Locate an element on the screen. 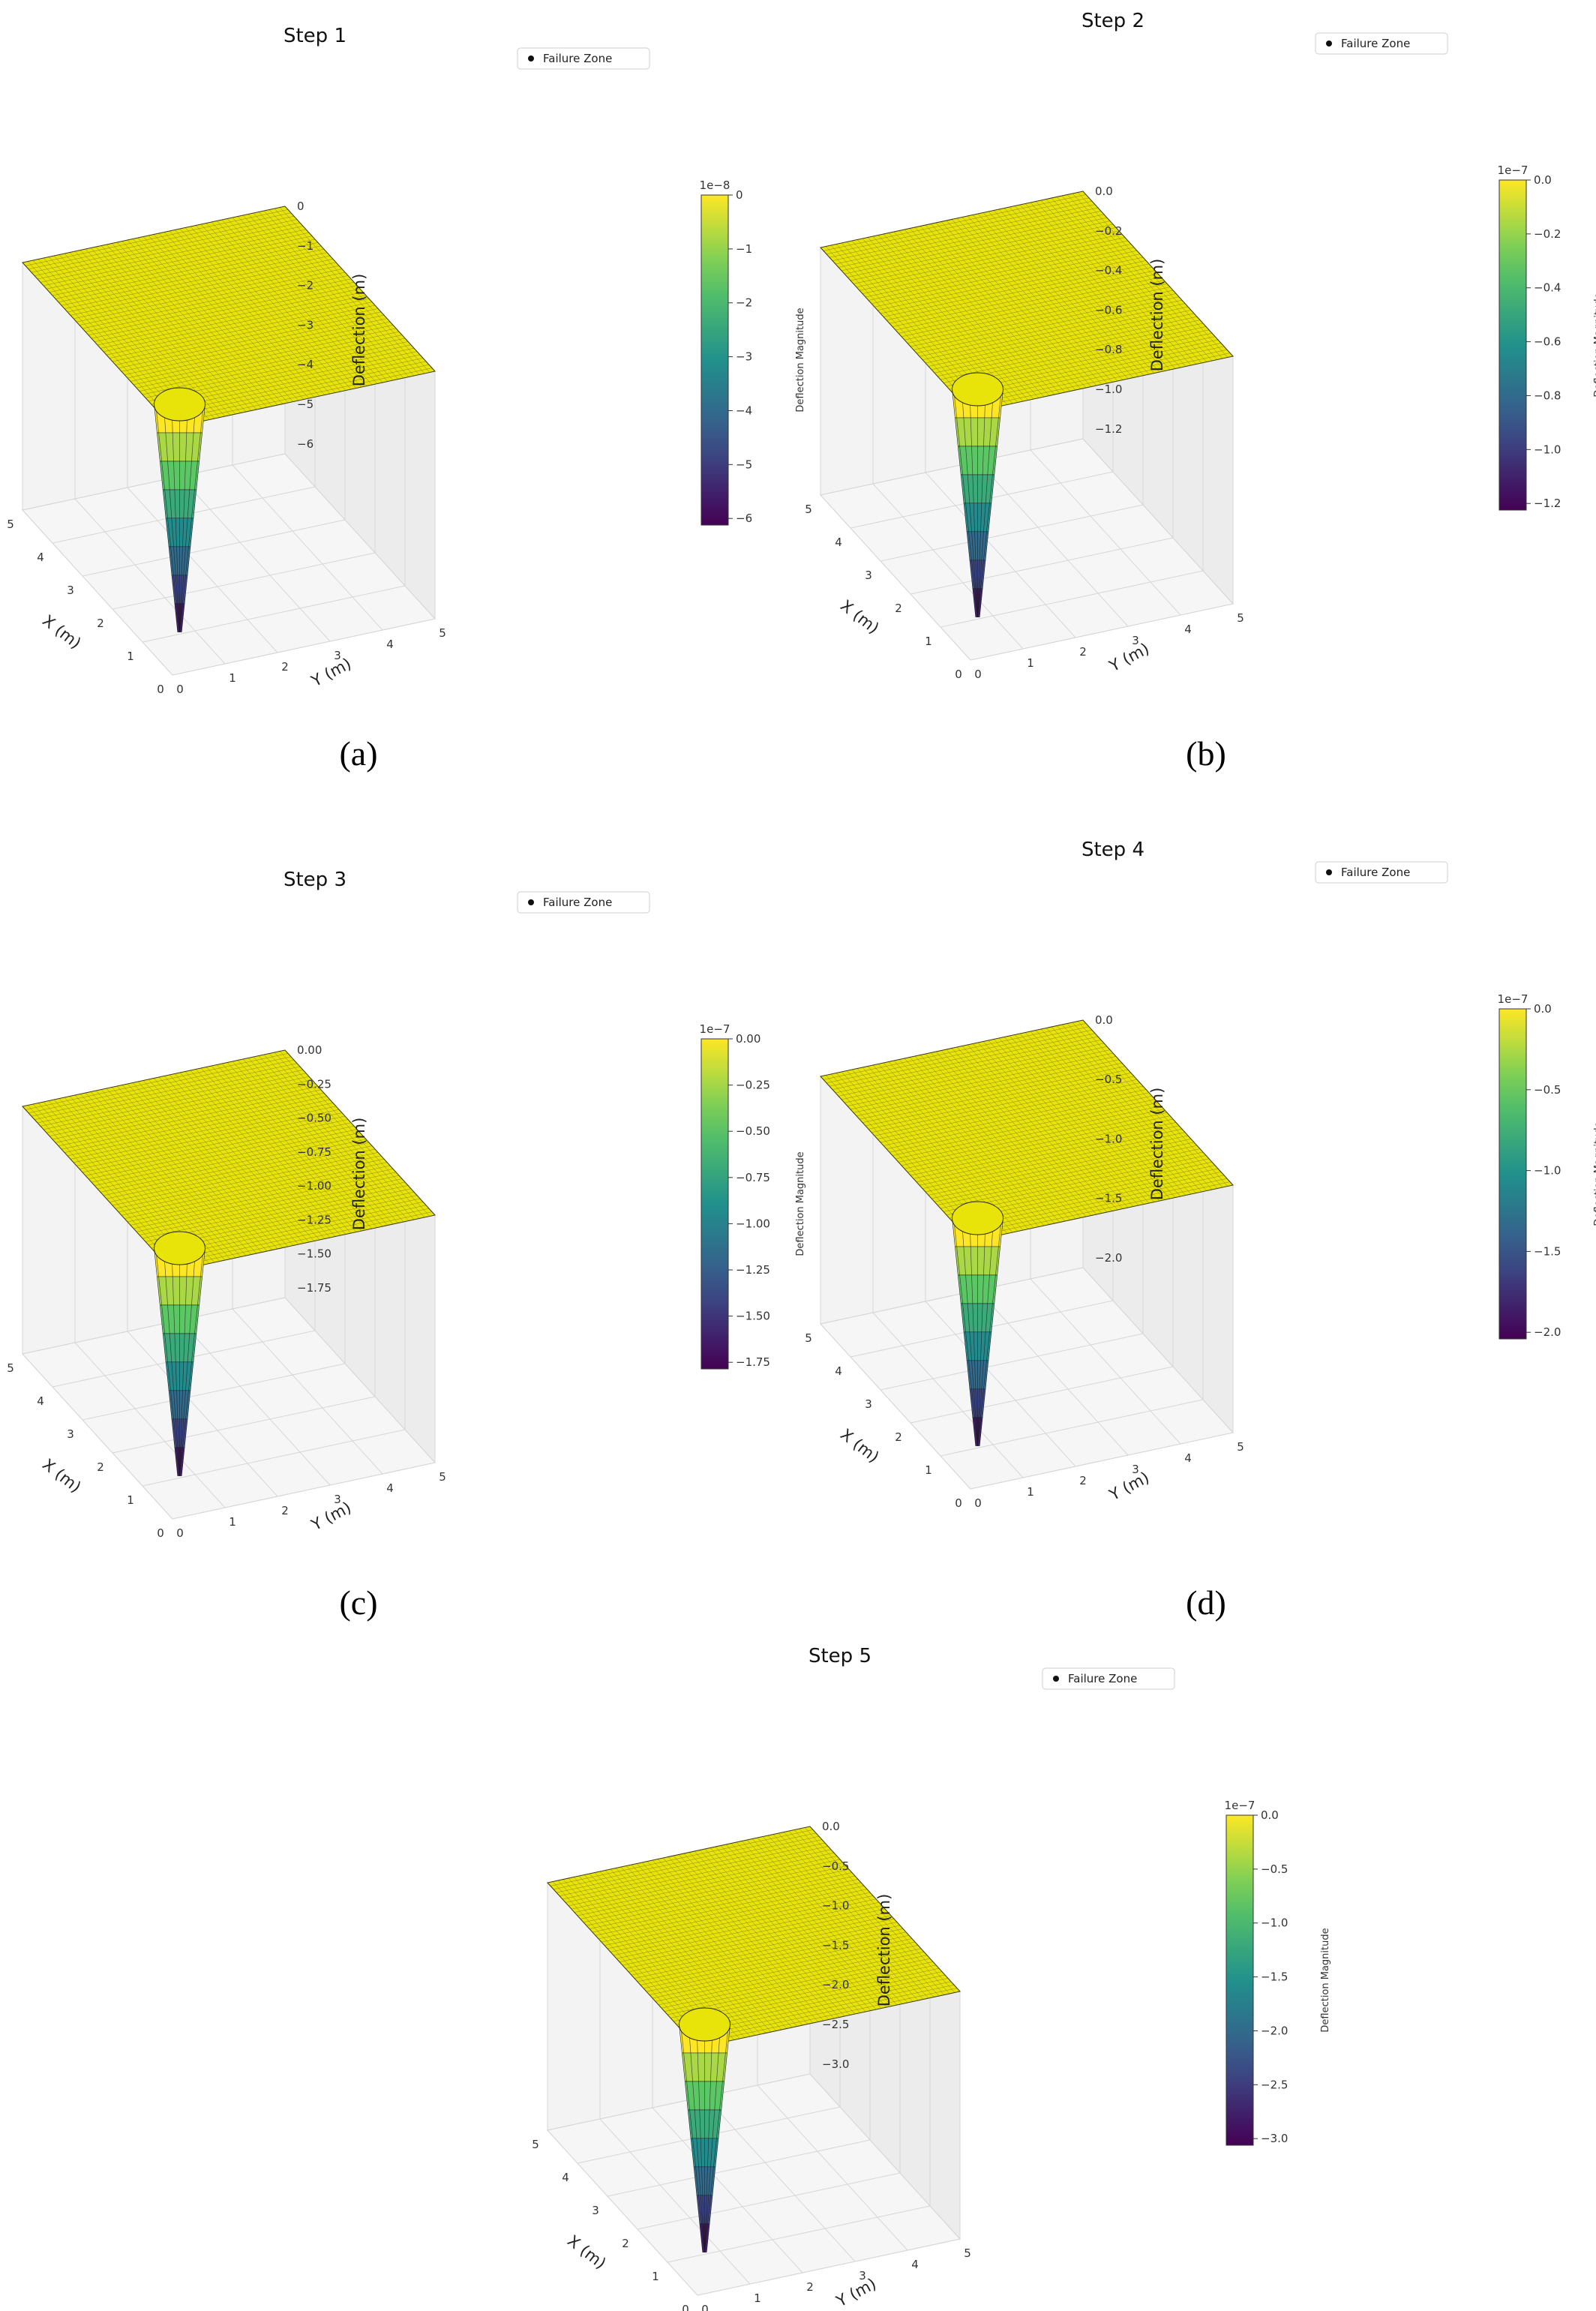  colorbar-tick-label: −0.75 is located at coordinates (753, 1177).